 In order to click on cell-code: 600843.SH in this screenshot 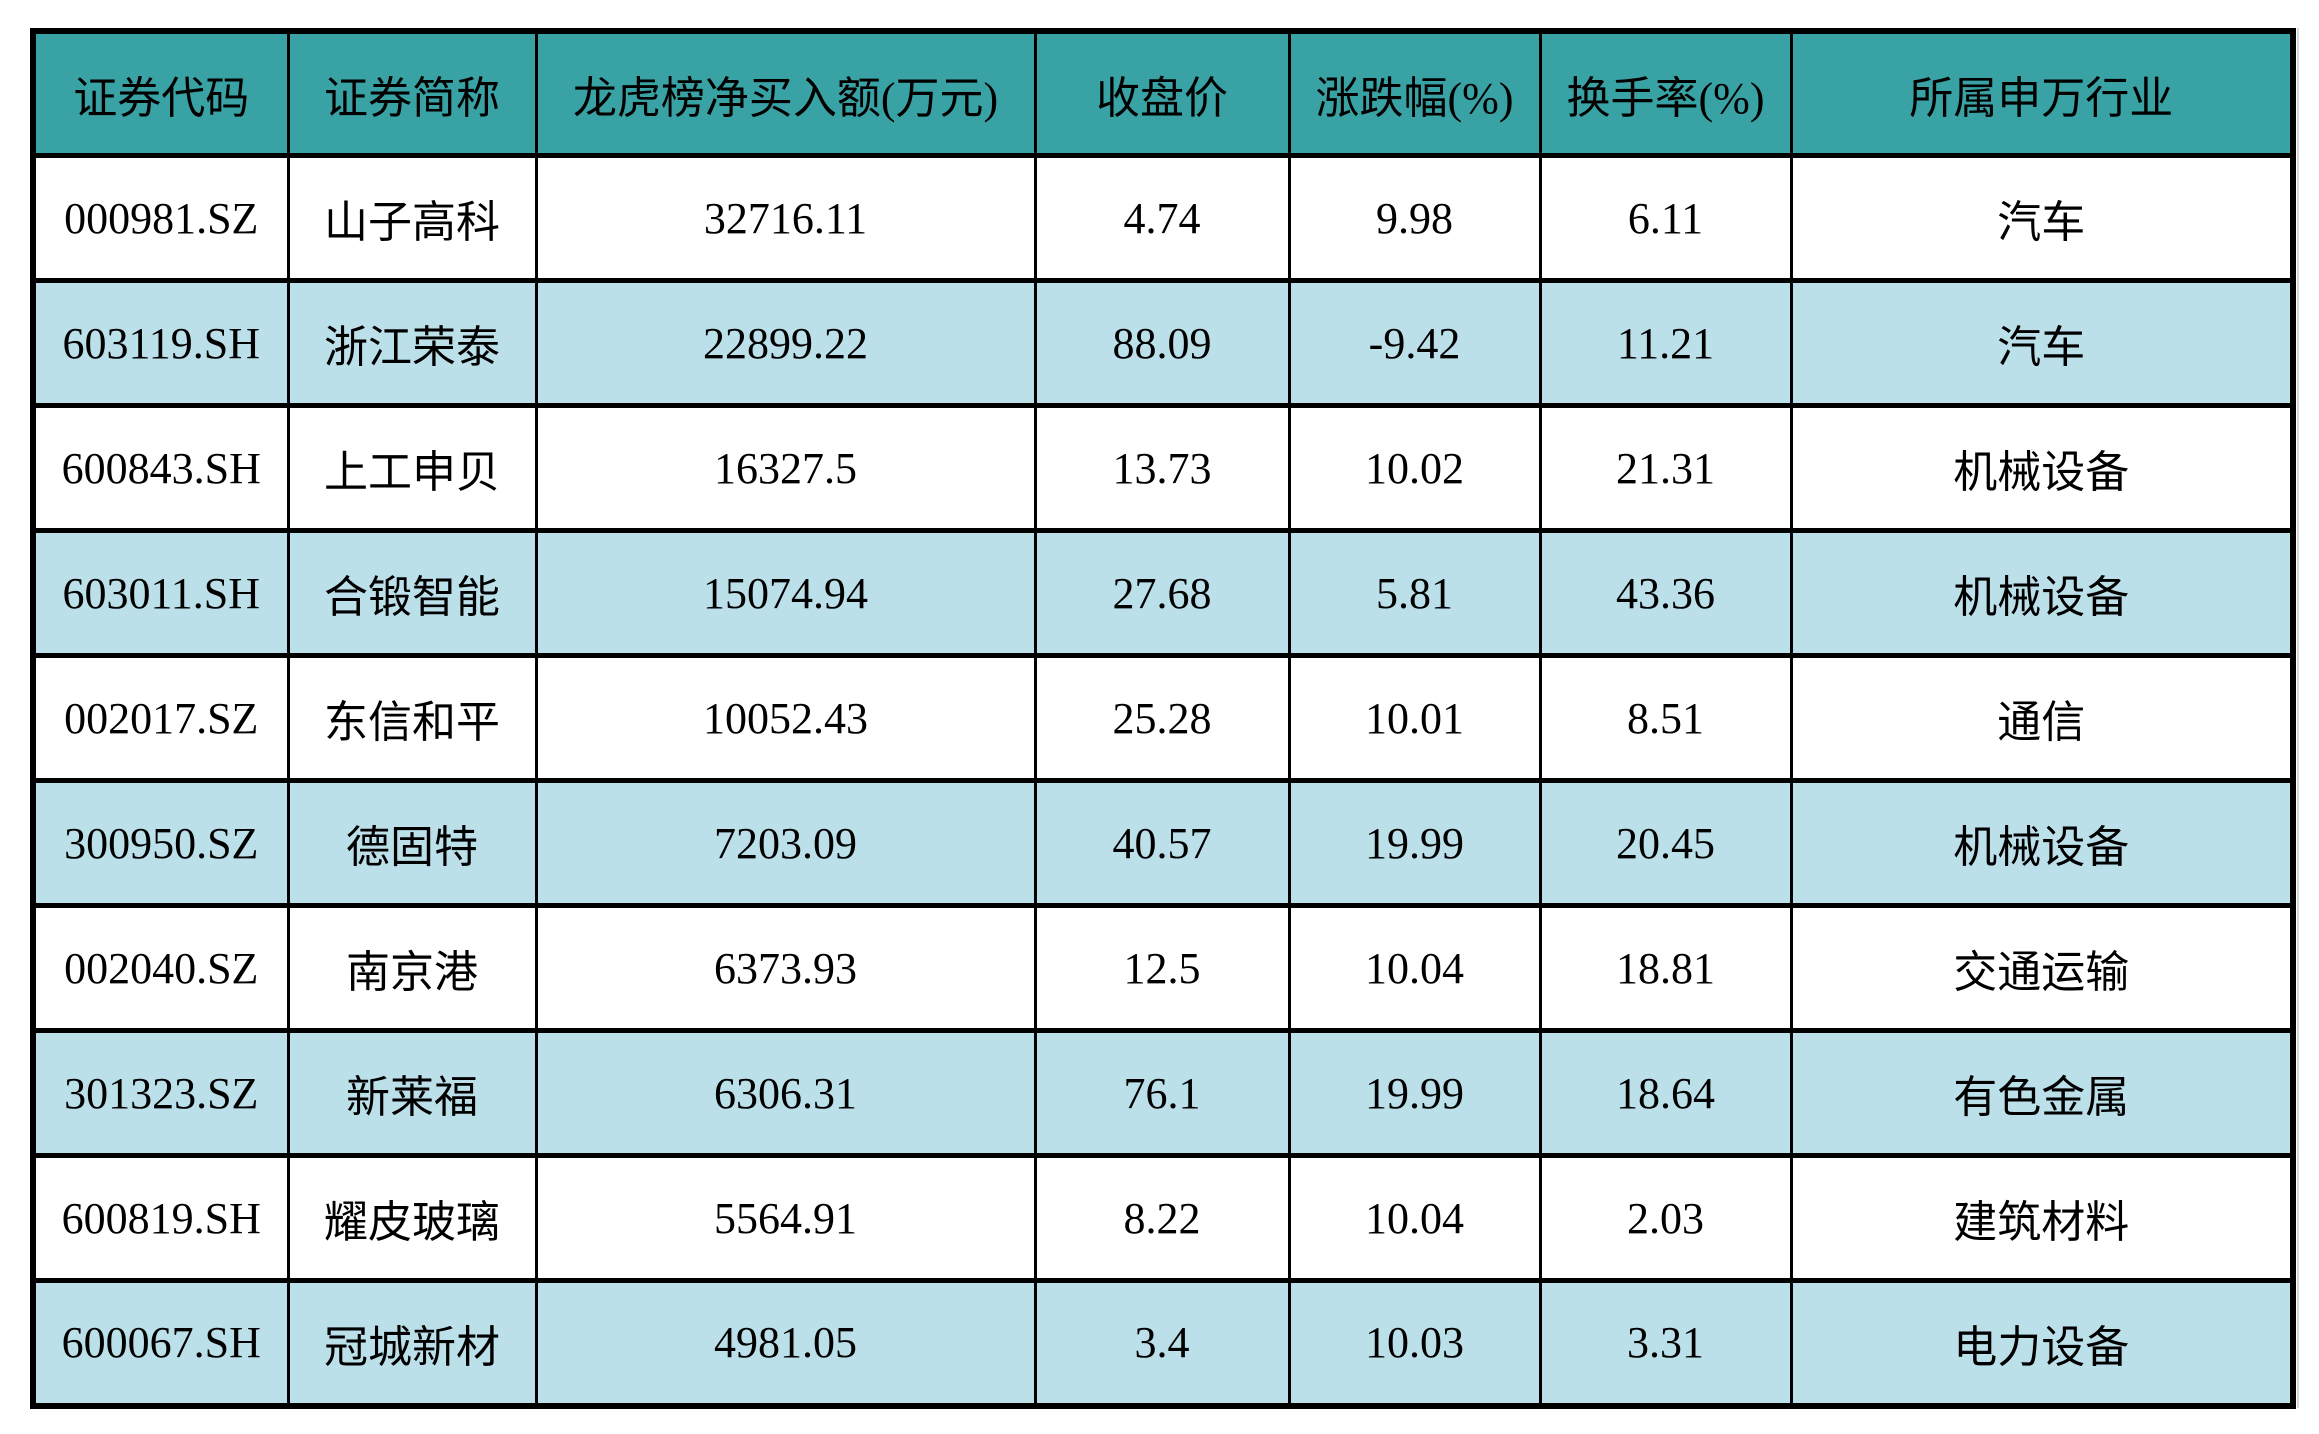, I will do `click(160, 468)`.